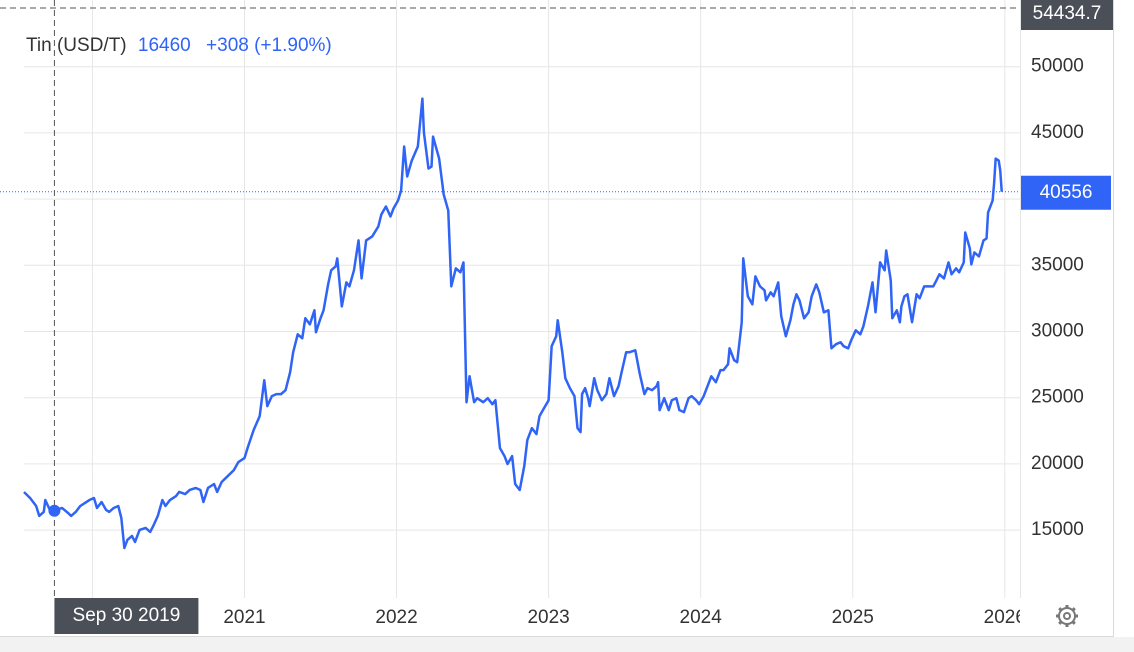  Describe the element at coordinates (1057, 264) in the screenshot. I see `y-tick-label: 35000` at that location.